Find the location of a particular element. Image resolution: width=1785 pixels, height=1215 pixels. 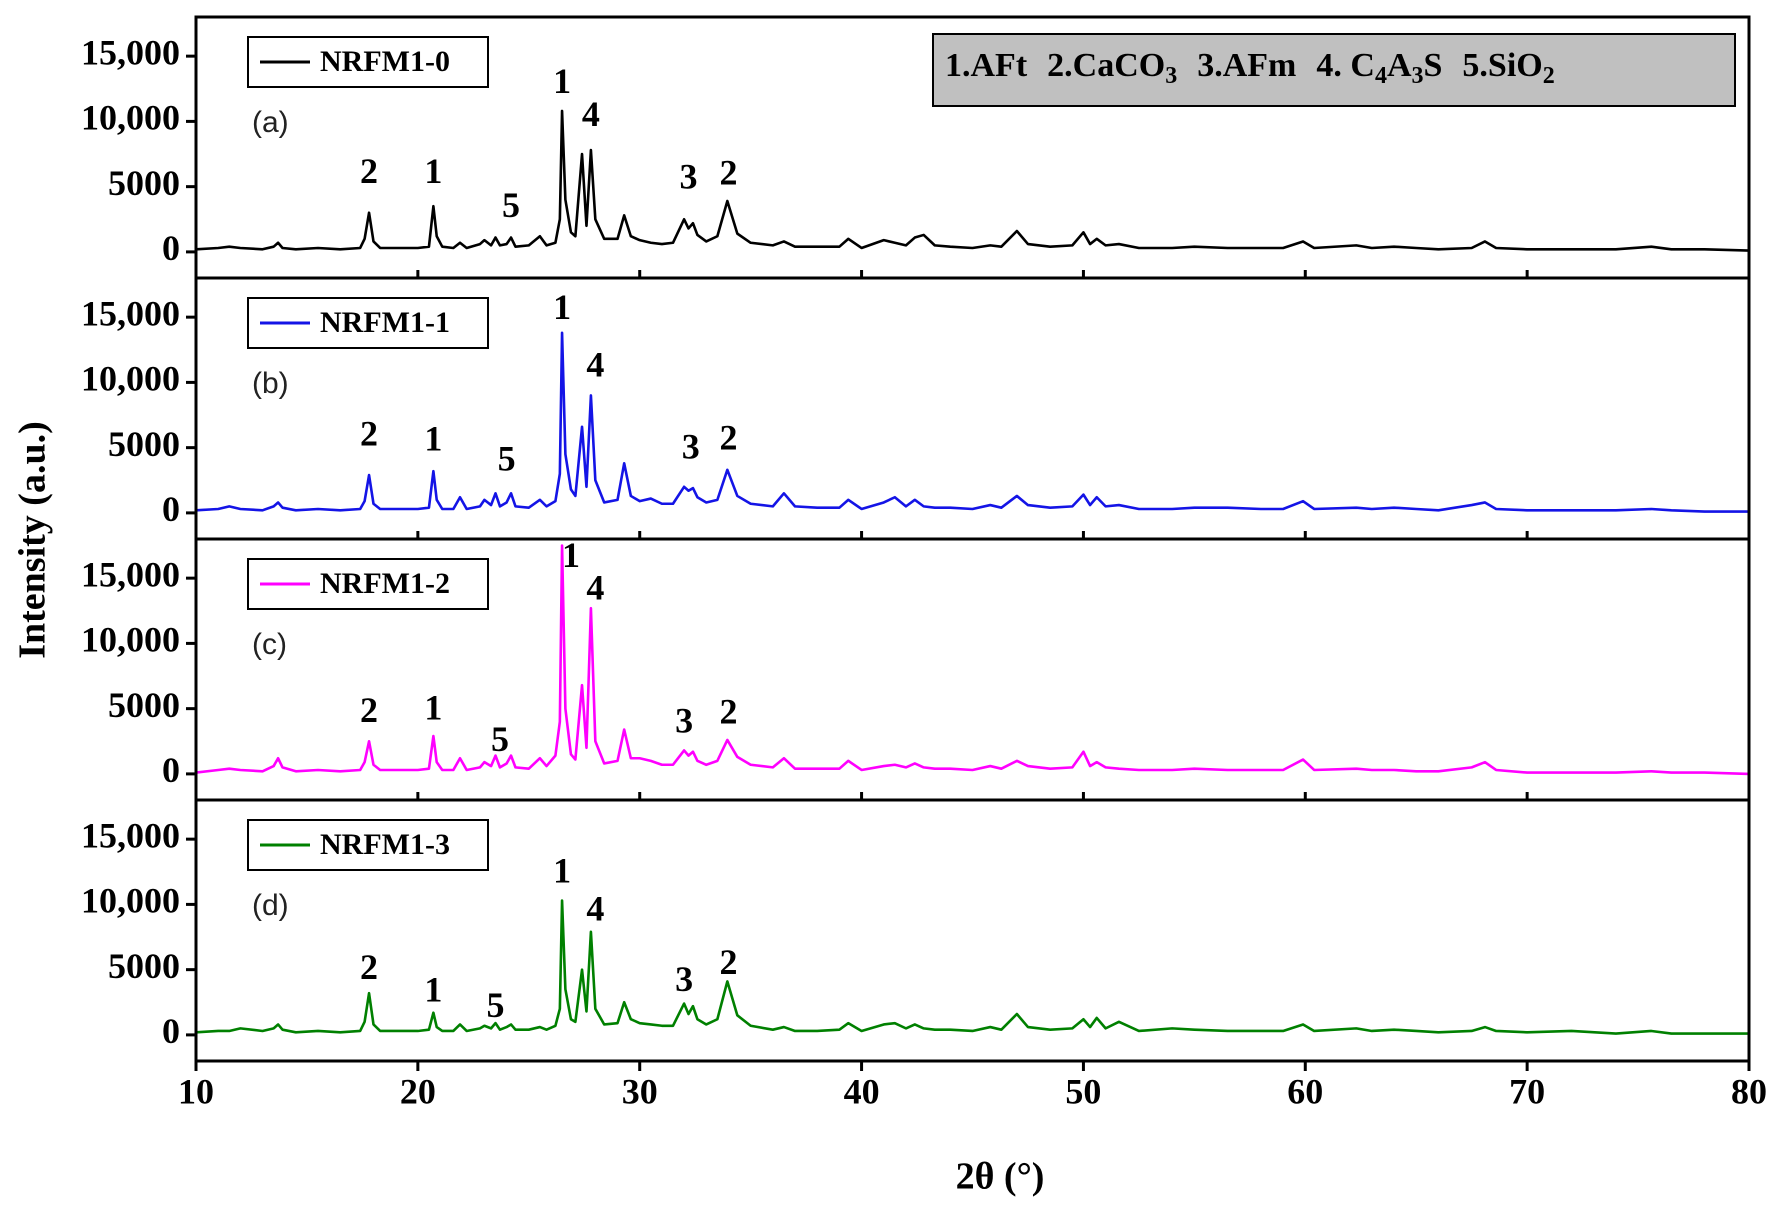

panel-label: (b) is located at coordinates (270, 383).